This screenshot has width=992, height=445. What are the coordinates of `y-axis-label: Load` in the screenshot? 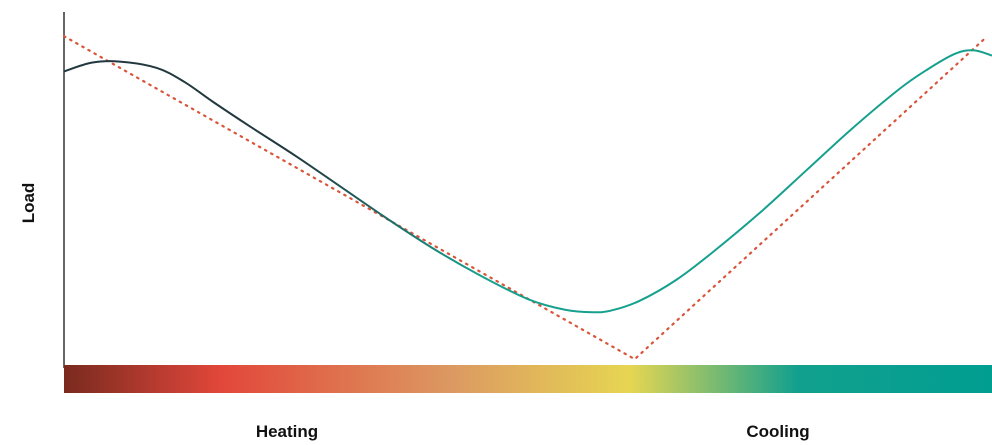 It's located at (28, 203).